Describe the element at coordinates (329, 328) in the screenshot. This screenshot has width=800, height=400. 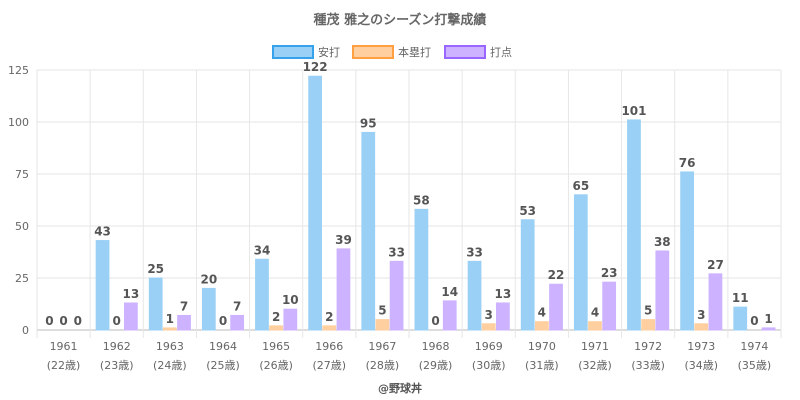
I see `bar-2-1966` at that location.